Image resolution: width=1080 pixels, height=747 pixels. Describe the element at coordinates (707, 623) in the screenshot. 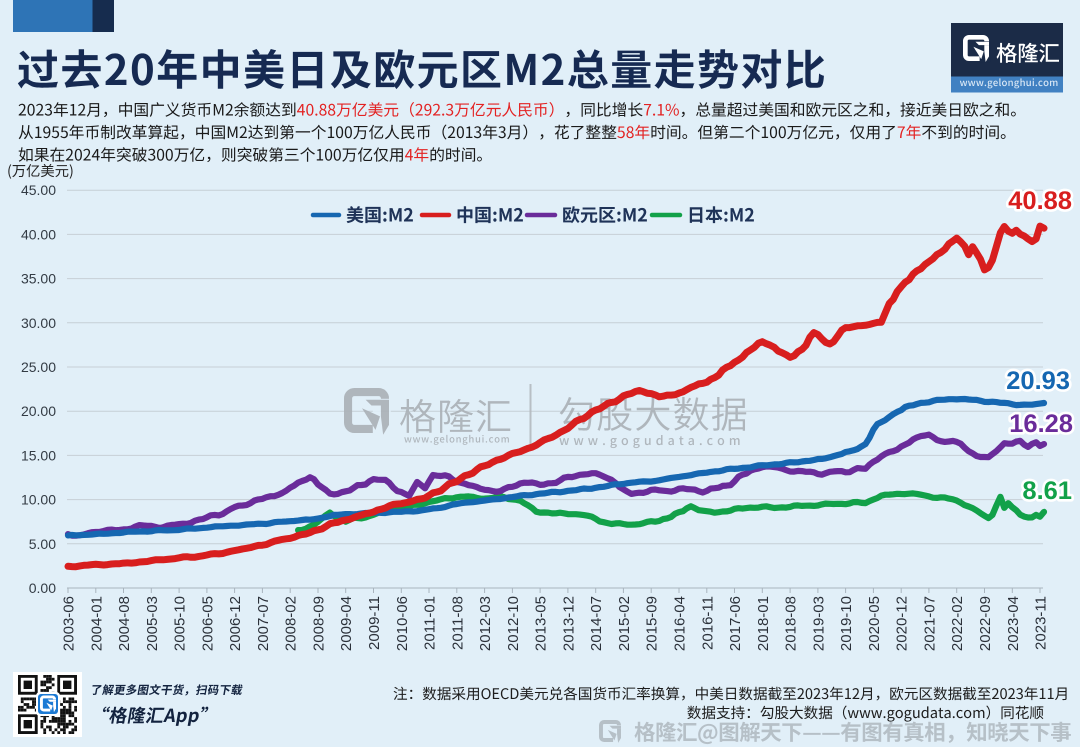

I see `svg-text: 2016-11` at that location.